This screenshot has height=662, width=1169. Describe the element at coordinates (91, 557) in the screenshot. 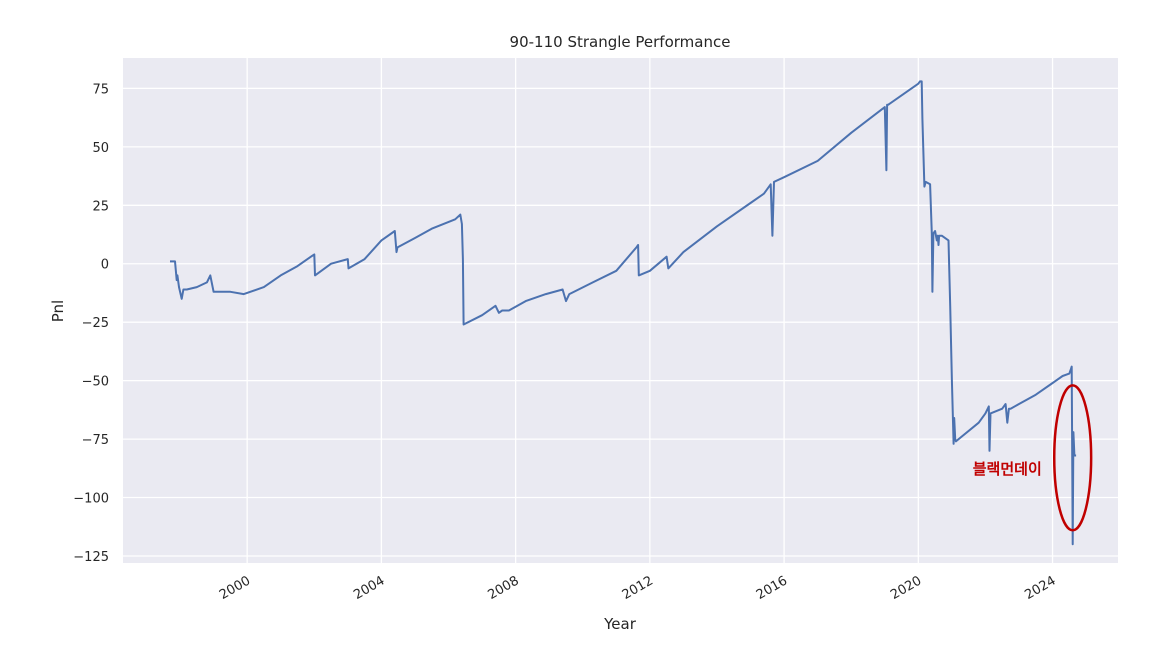

I see `y-tick-label: −125` at that location.